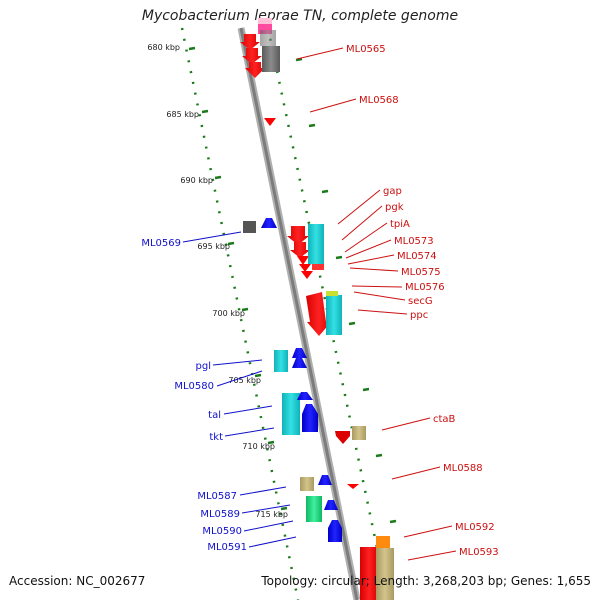 The image size is (600, 600). Describe the element at coordinates (479, 552) in the screenshot. I see `gene-label-ML0593: ML0593` at that location.